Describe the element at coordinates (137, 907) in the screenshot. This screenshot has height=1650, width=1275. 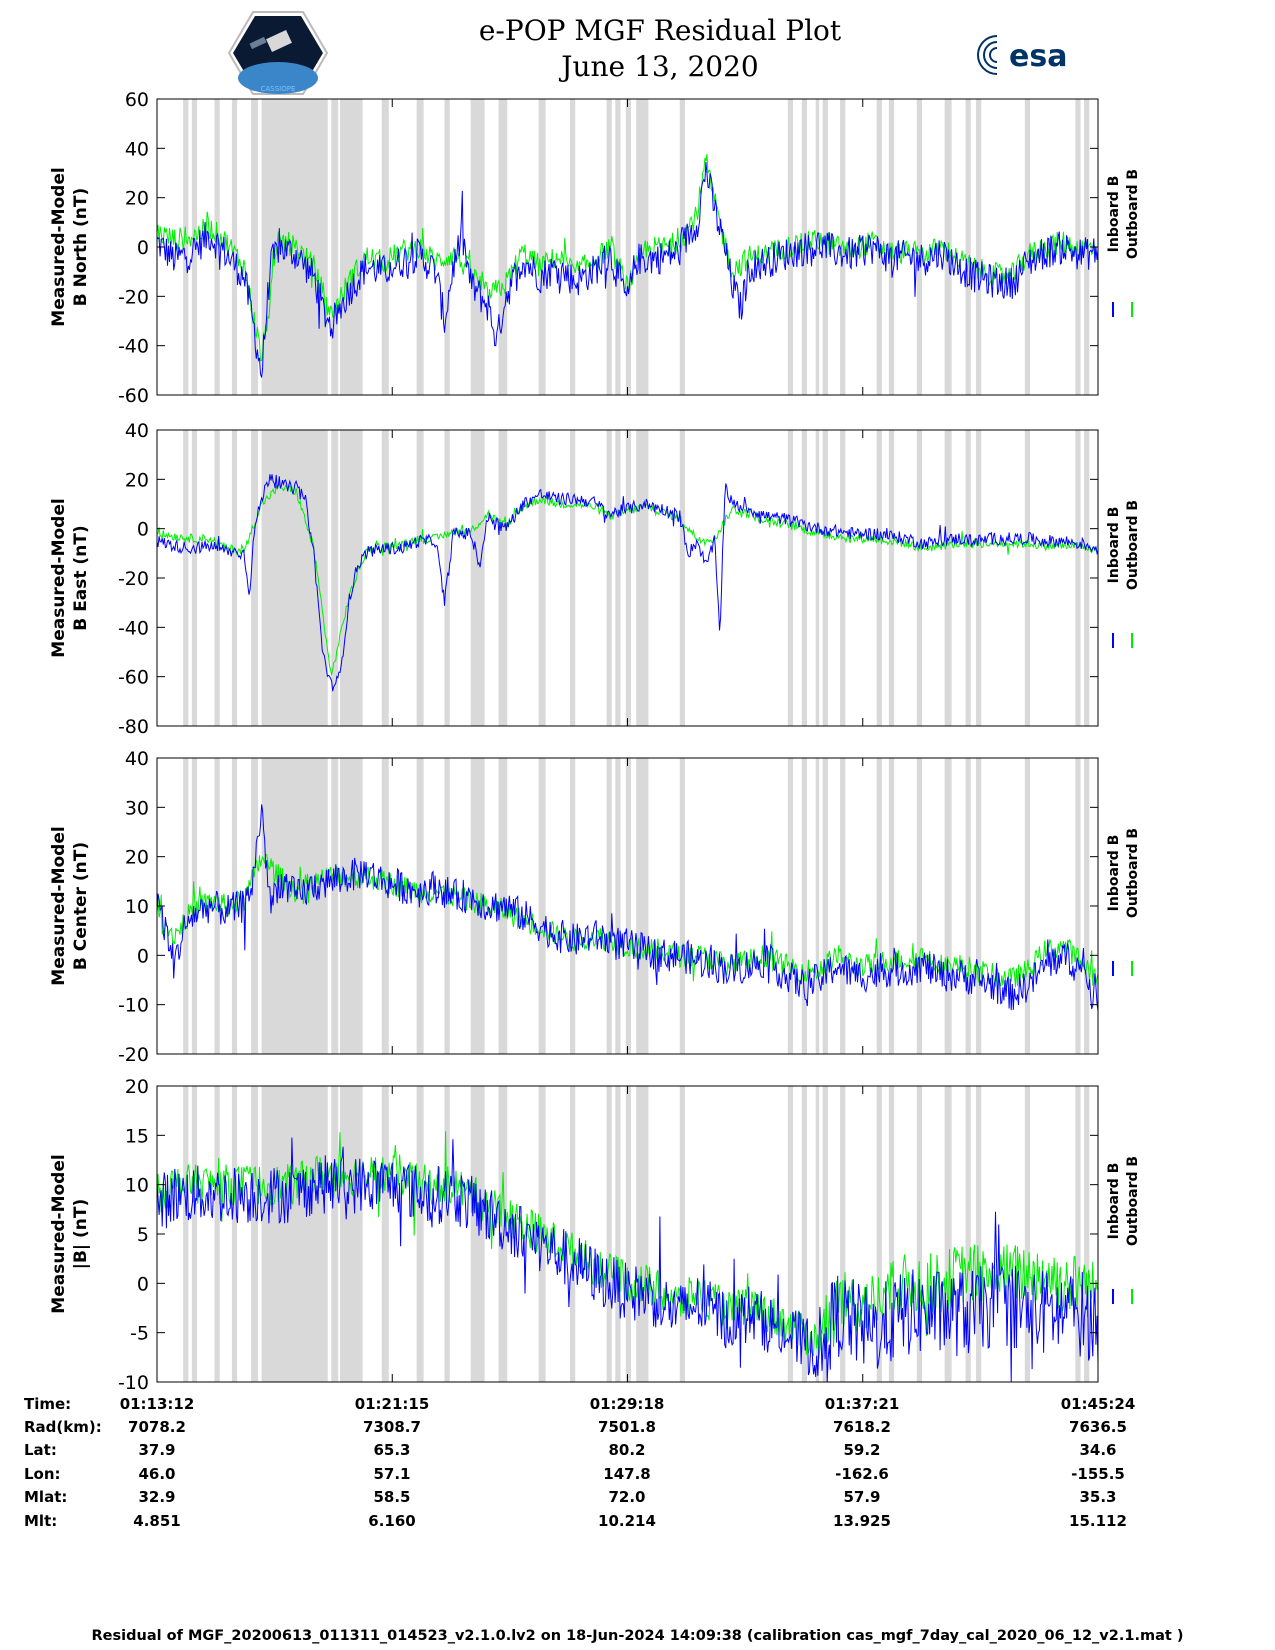
I see `y-tick-label: 10` at that location.